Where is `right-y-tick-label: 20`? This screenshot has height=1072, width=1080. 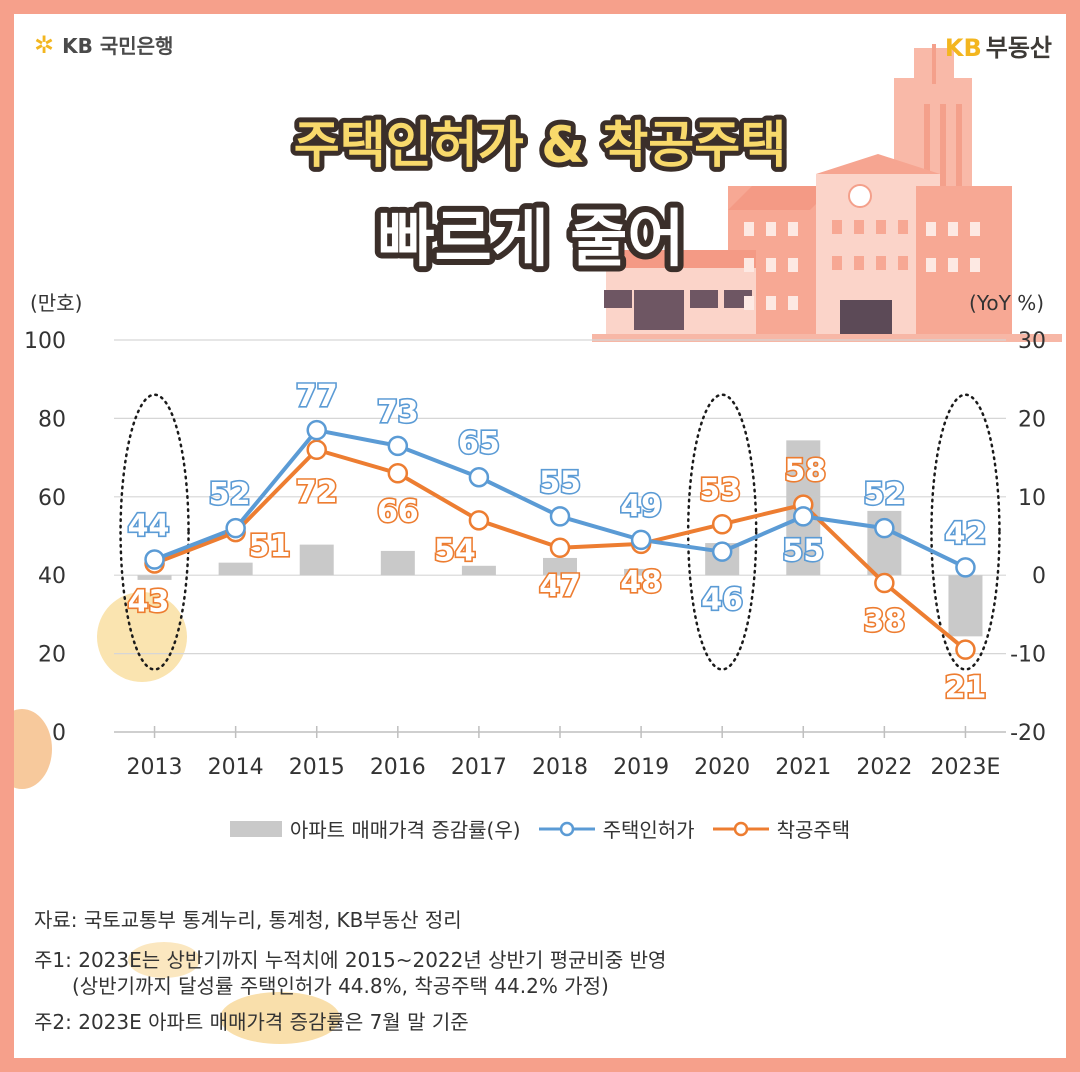
right-y-tick-label: 20 is located at coordinates (1032, 419).